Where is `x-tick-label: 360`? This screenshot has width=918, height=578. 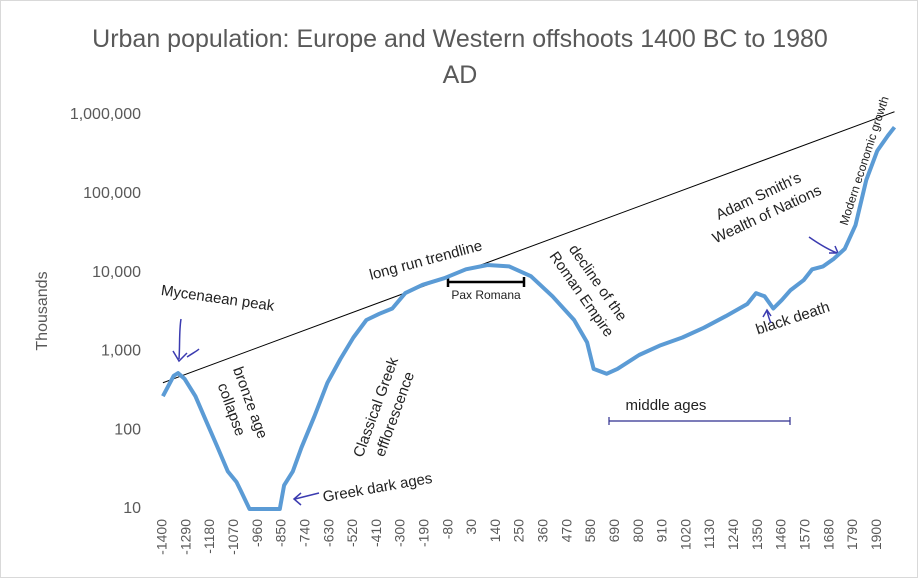 x-tick-label: 360 is located at coordinates (543, 531).